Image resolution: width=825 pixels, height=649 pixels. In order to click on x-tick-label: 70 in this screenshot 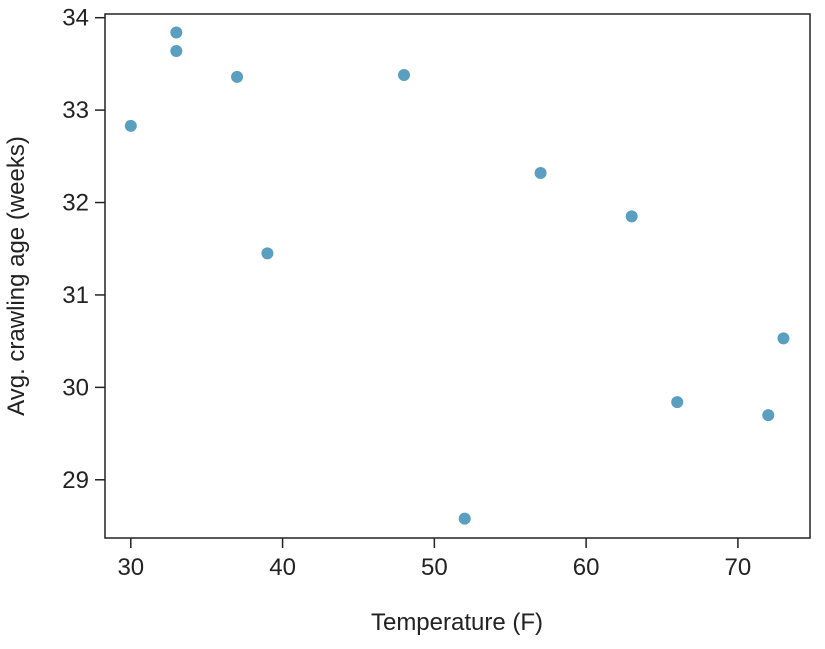, I will do `click(738, 567)`.